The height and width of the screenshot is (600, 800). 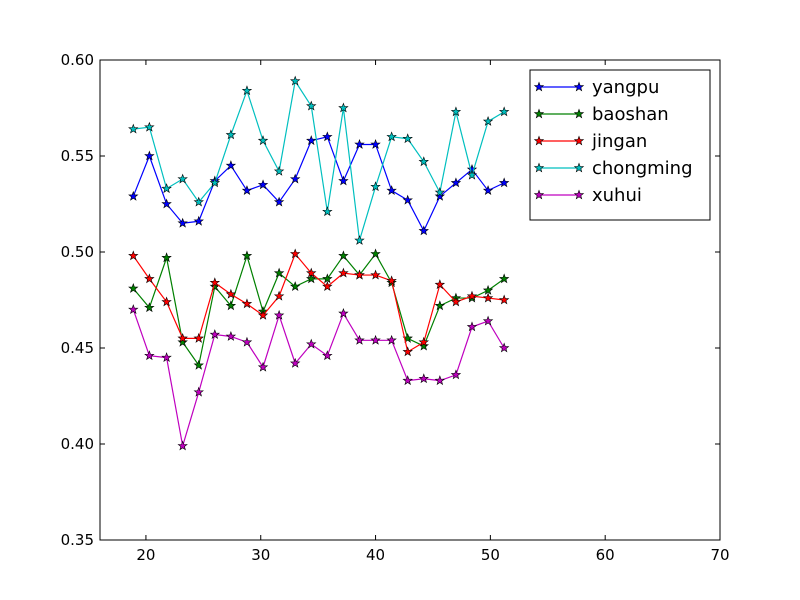 What do you see at coordinates (145, 555) in the screenshot?
I see `x-tick-label: 20` at bounding box center [145, 555].